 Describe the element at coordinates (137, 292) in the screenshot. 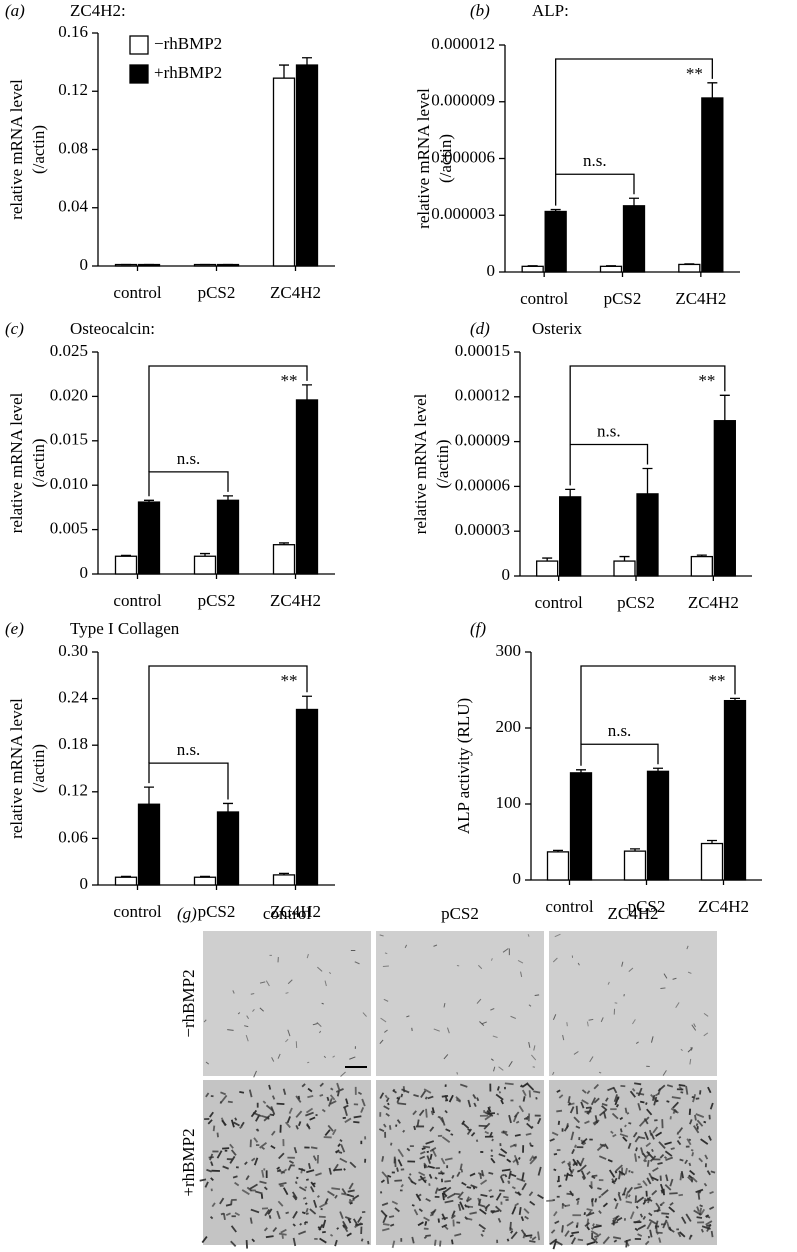

I see `x-tick-label: control` at that location.